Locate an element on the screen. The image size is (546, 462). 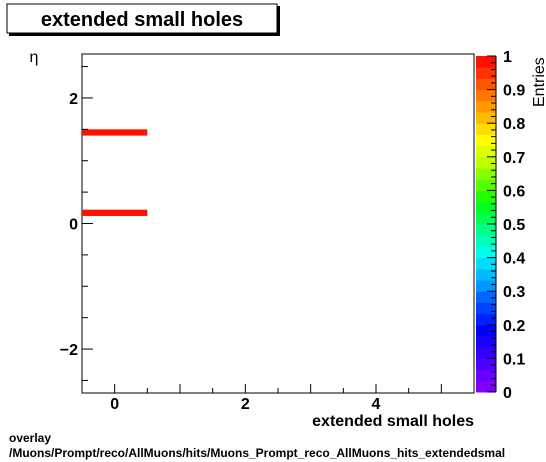
x-axis: 0 2 4 is located at coordinates (278, 398).